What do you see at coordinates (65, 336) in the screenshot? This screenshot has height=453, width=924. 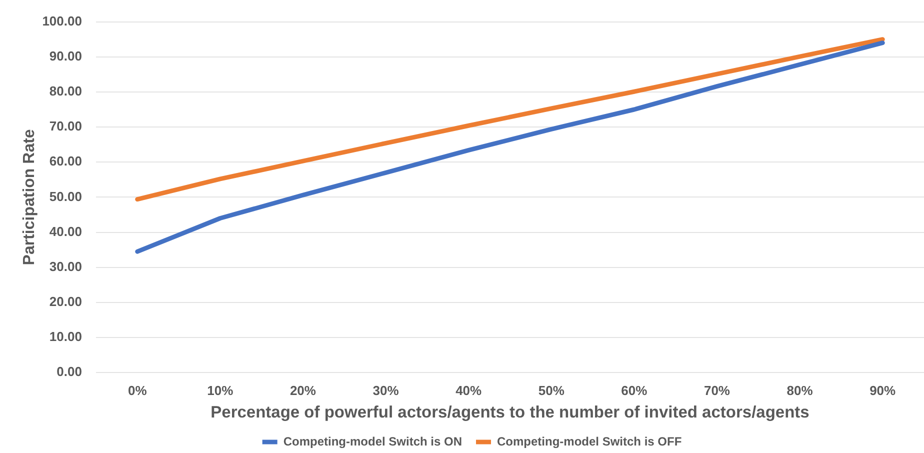 I see `y-tick-label: 10.00` at bounding box center [65, 336].